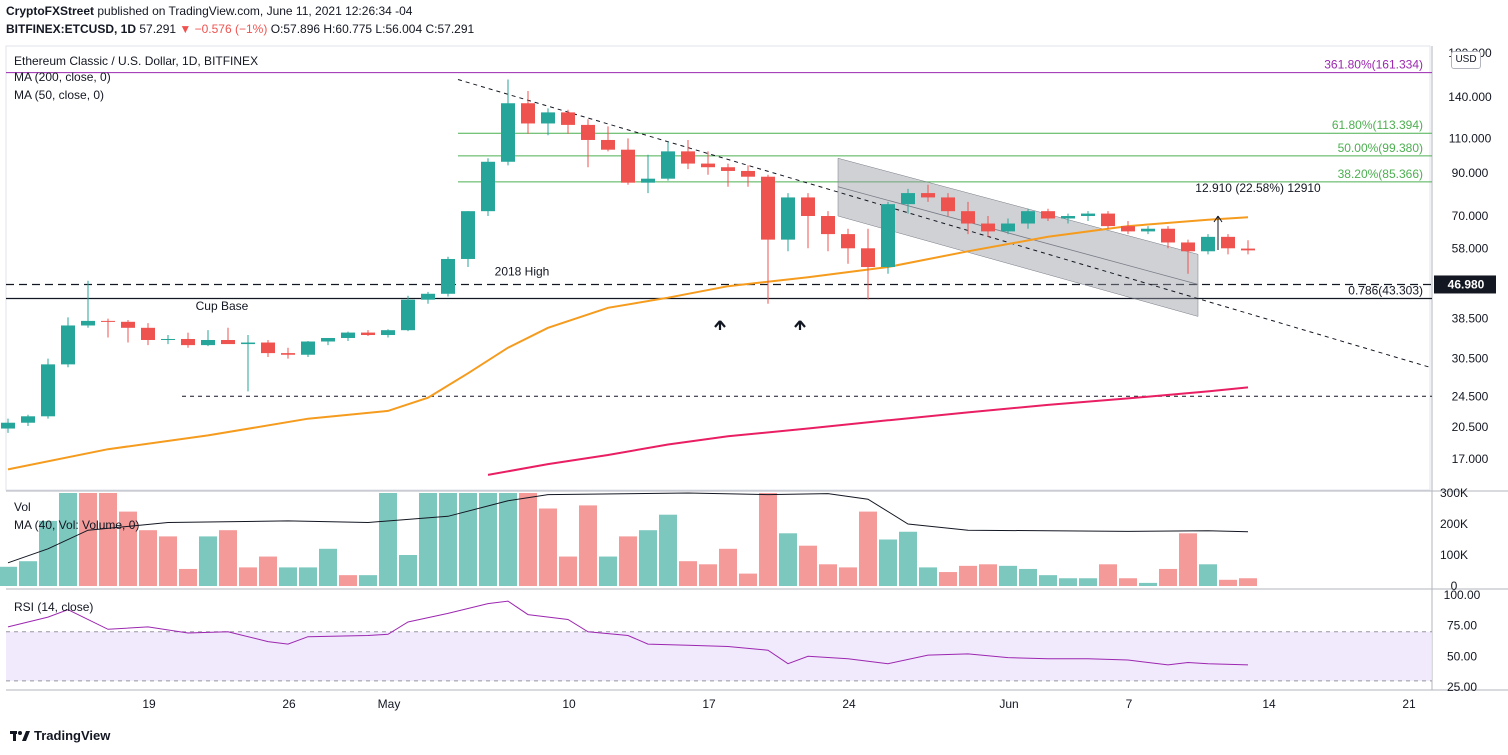 The image size is (1508, 755). Describe the element at coordinates (1218, 232) in the screenshot. I see `projection-arrow-icon` at that location.